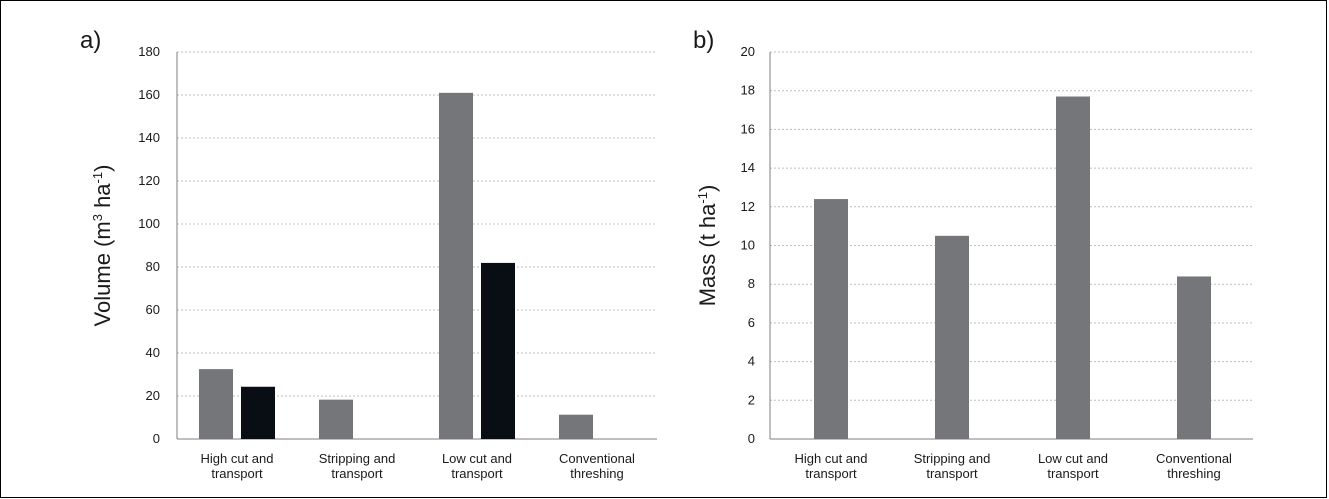  Describe the element at coordinates (90, 40) in the screenshot. I see `panel-label: a)` at that location.